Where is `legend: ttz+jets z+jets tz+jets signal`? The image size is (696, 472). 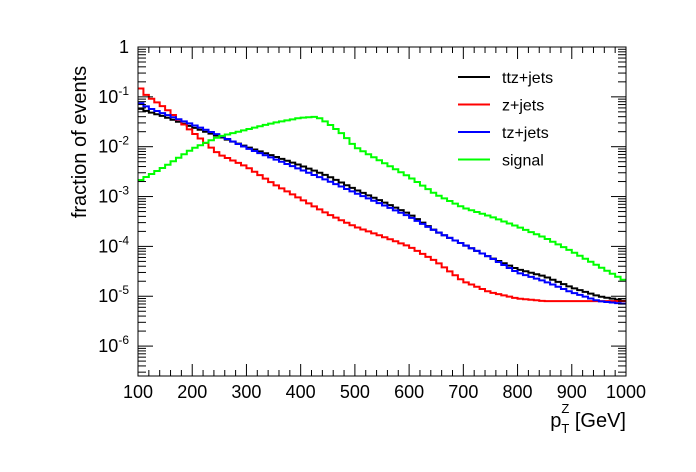 legend: ttz+jets z+jets tz+jets signal is located at coordinates (505, 120).